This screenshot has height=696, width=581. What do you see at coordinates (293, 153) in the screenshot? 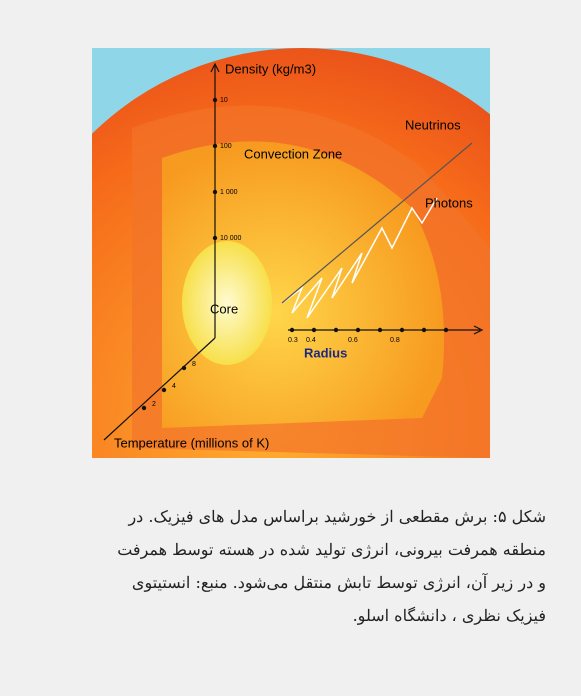
I see `convection-label: Convection Zone` at bounding box center [293, 153].